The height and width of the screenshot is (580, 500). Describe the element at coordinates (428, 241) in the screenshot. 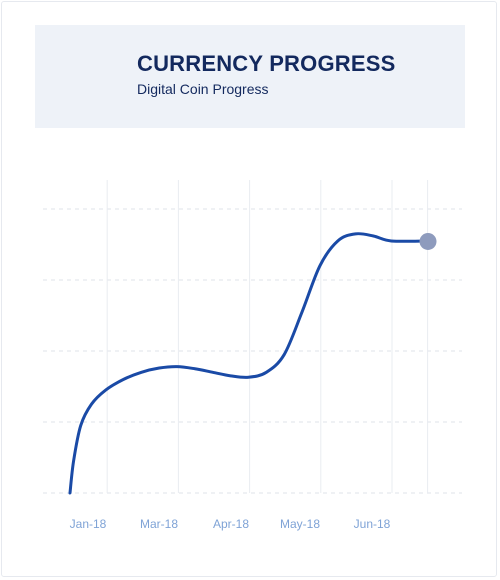

I see `series-end-point` at that location.